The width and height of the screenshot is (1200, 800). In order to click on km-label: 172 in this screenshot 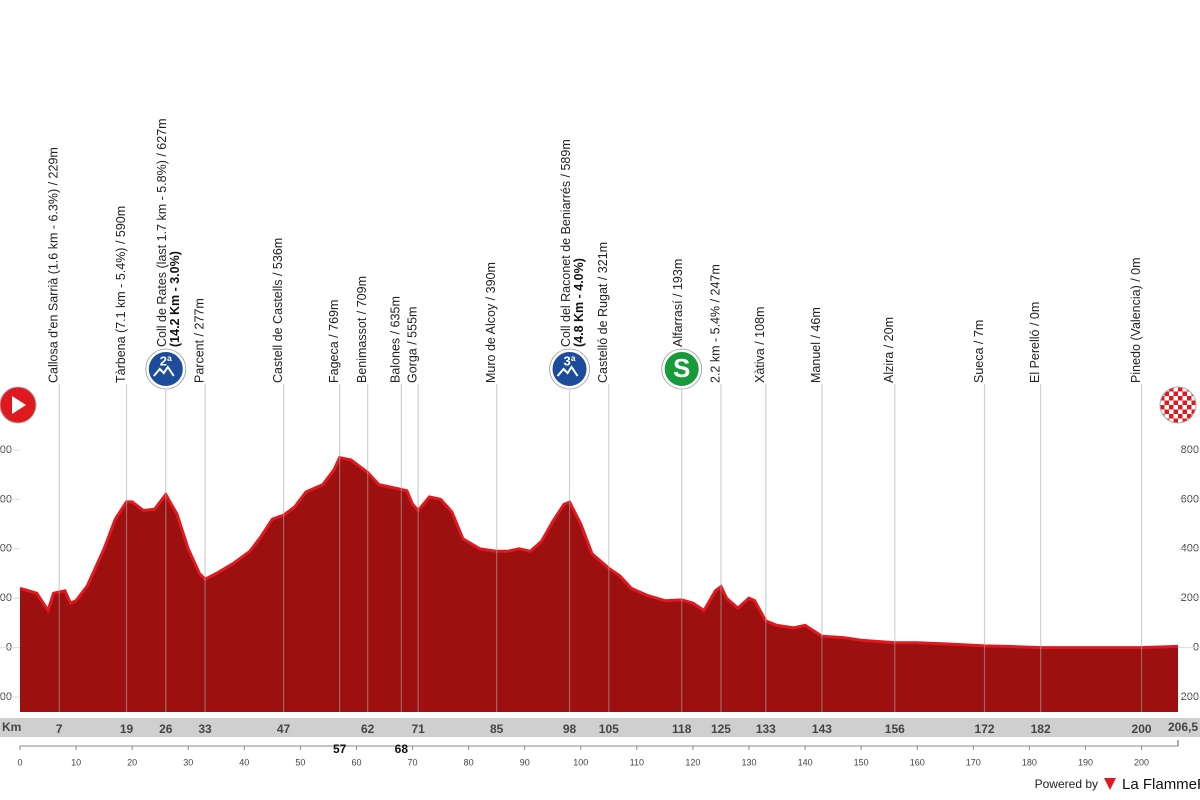, I will do `click(985, 729)`.